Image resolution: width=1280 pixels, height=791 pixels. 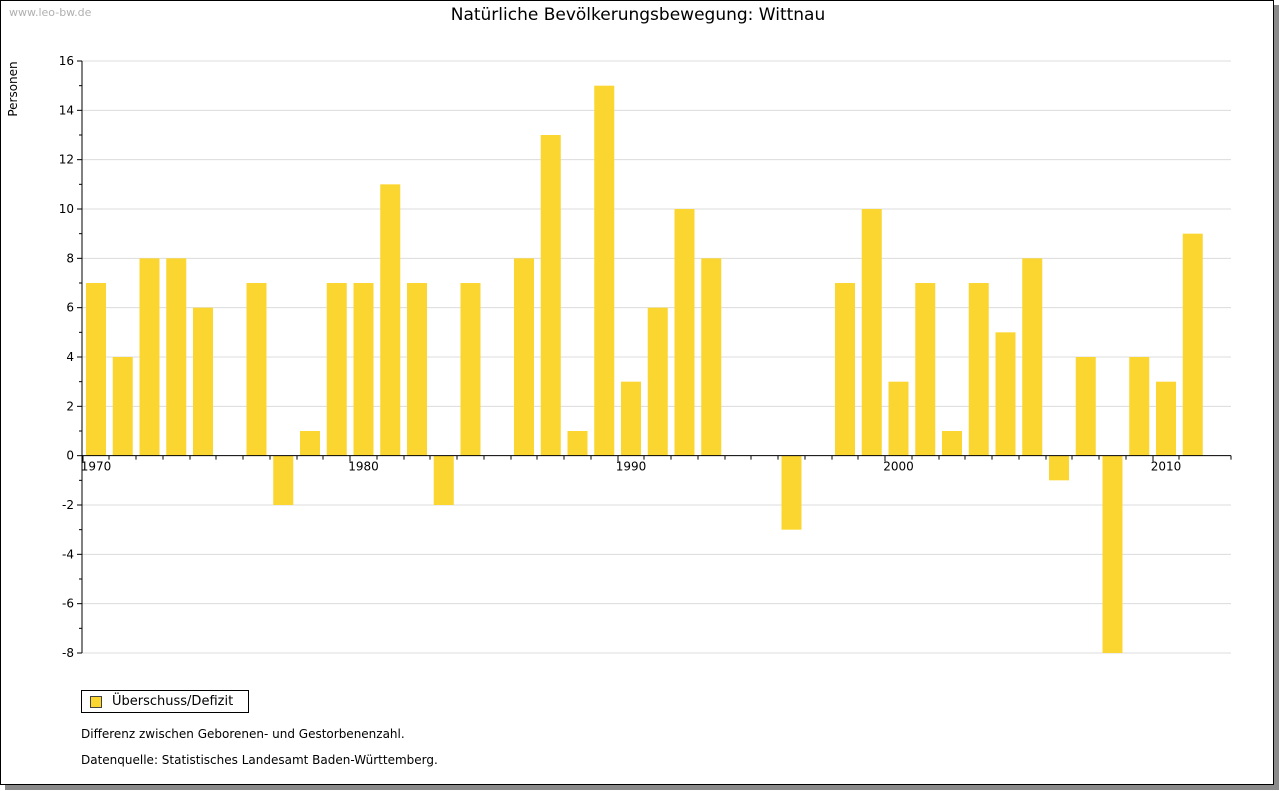 What do you see at coordinates (66, 110) in the screenshot?
I see `y-tick-label: 14` at bounding box center [66, 110].